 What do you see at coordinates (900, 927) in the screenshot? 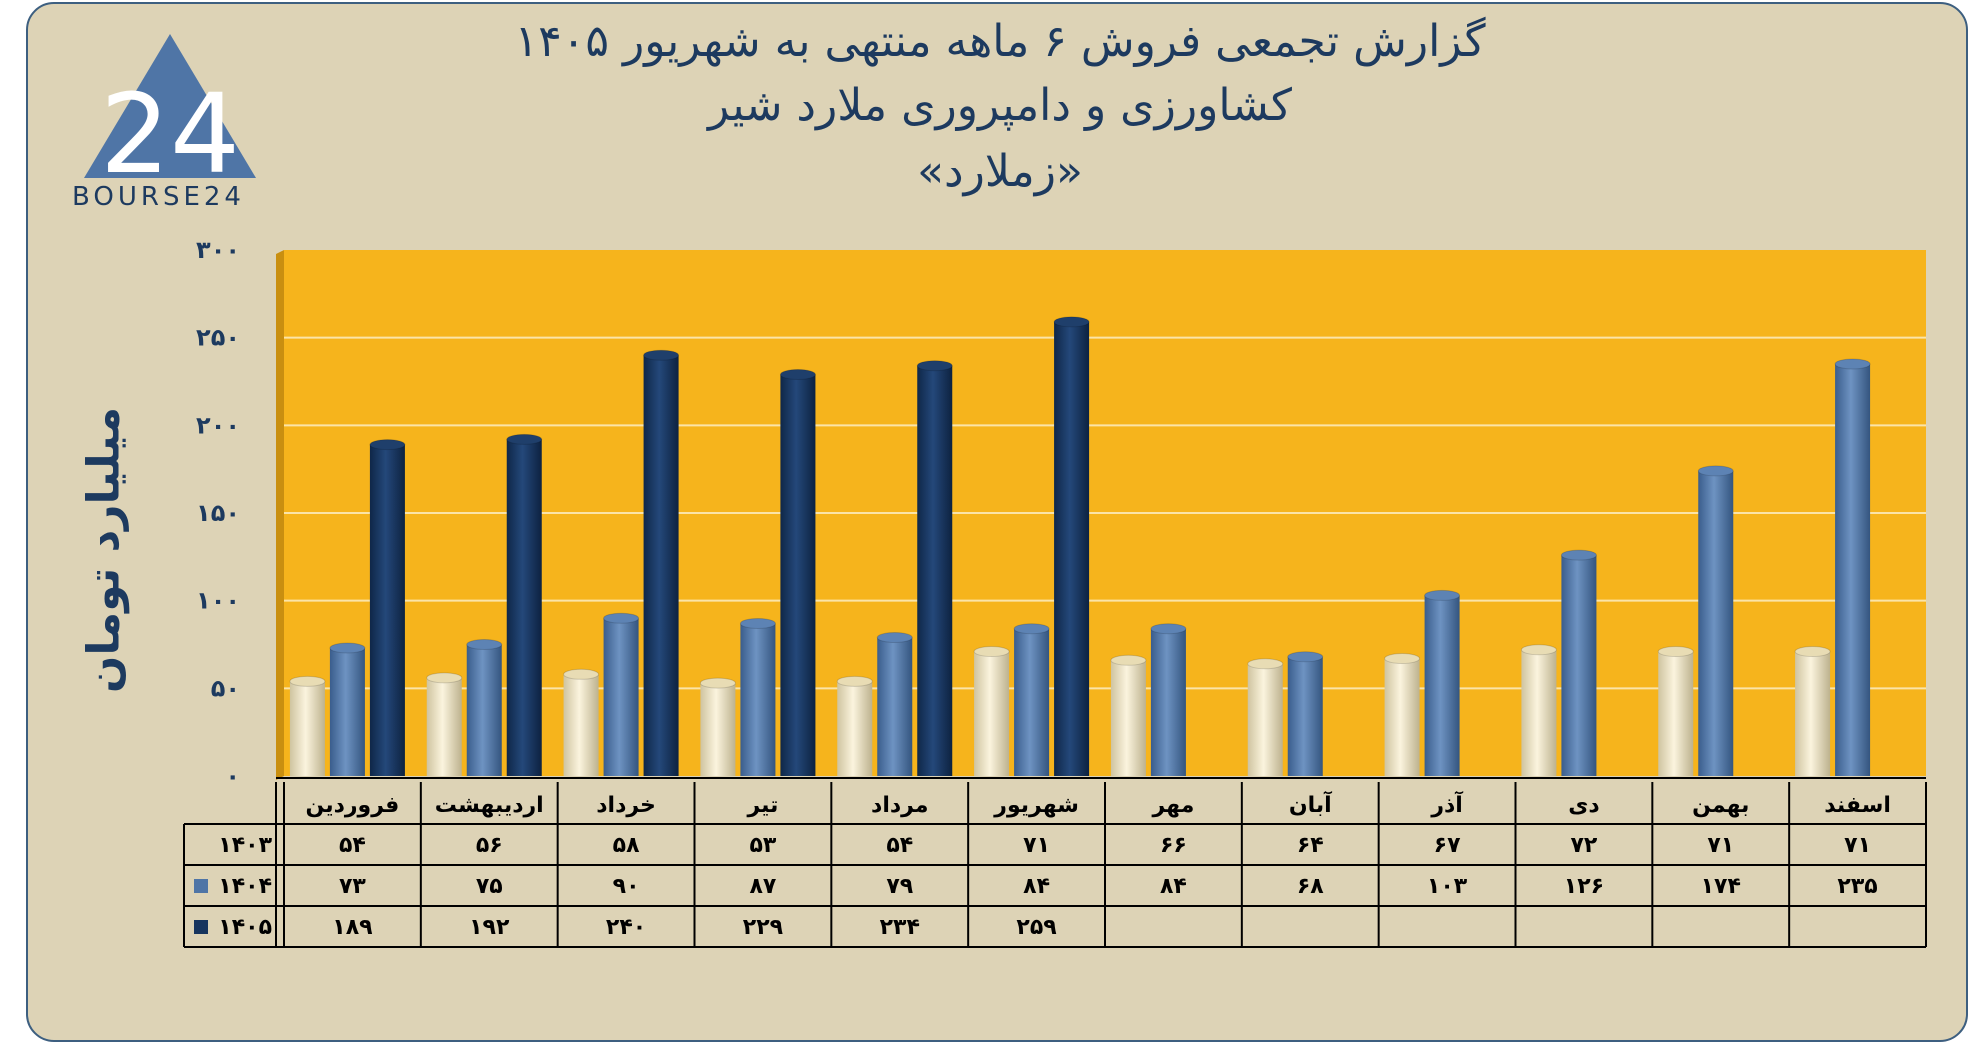
I see `data-label: ۲۳۴` at bounding box center [900, 927].